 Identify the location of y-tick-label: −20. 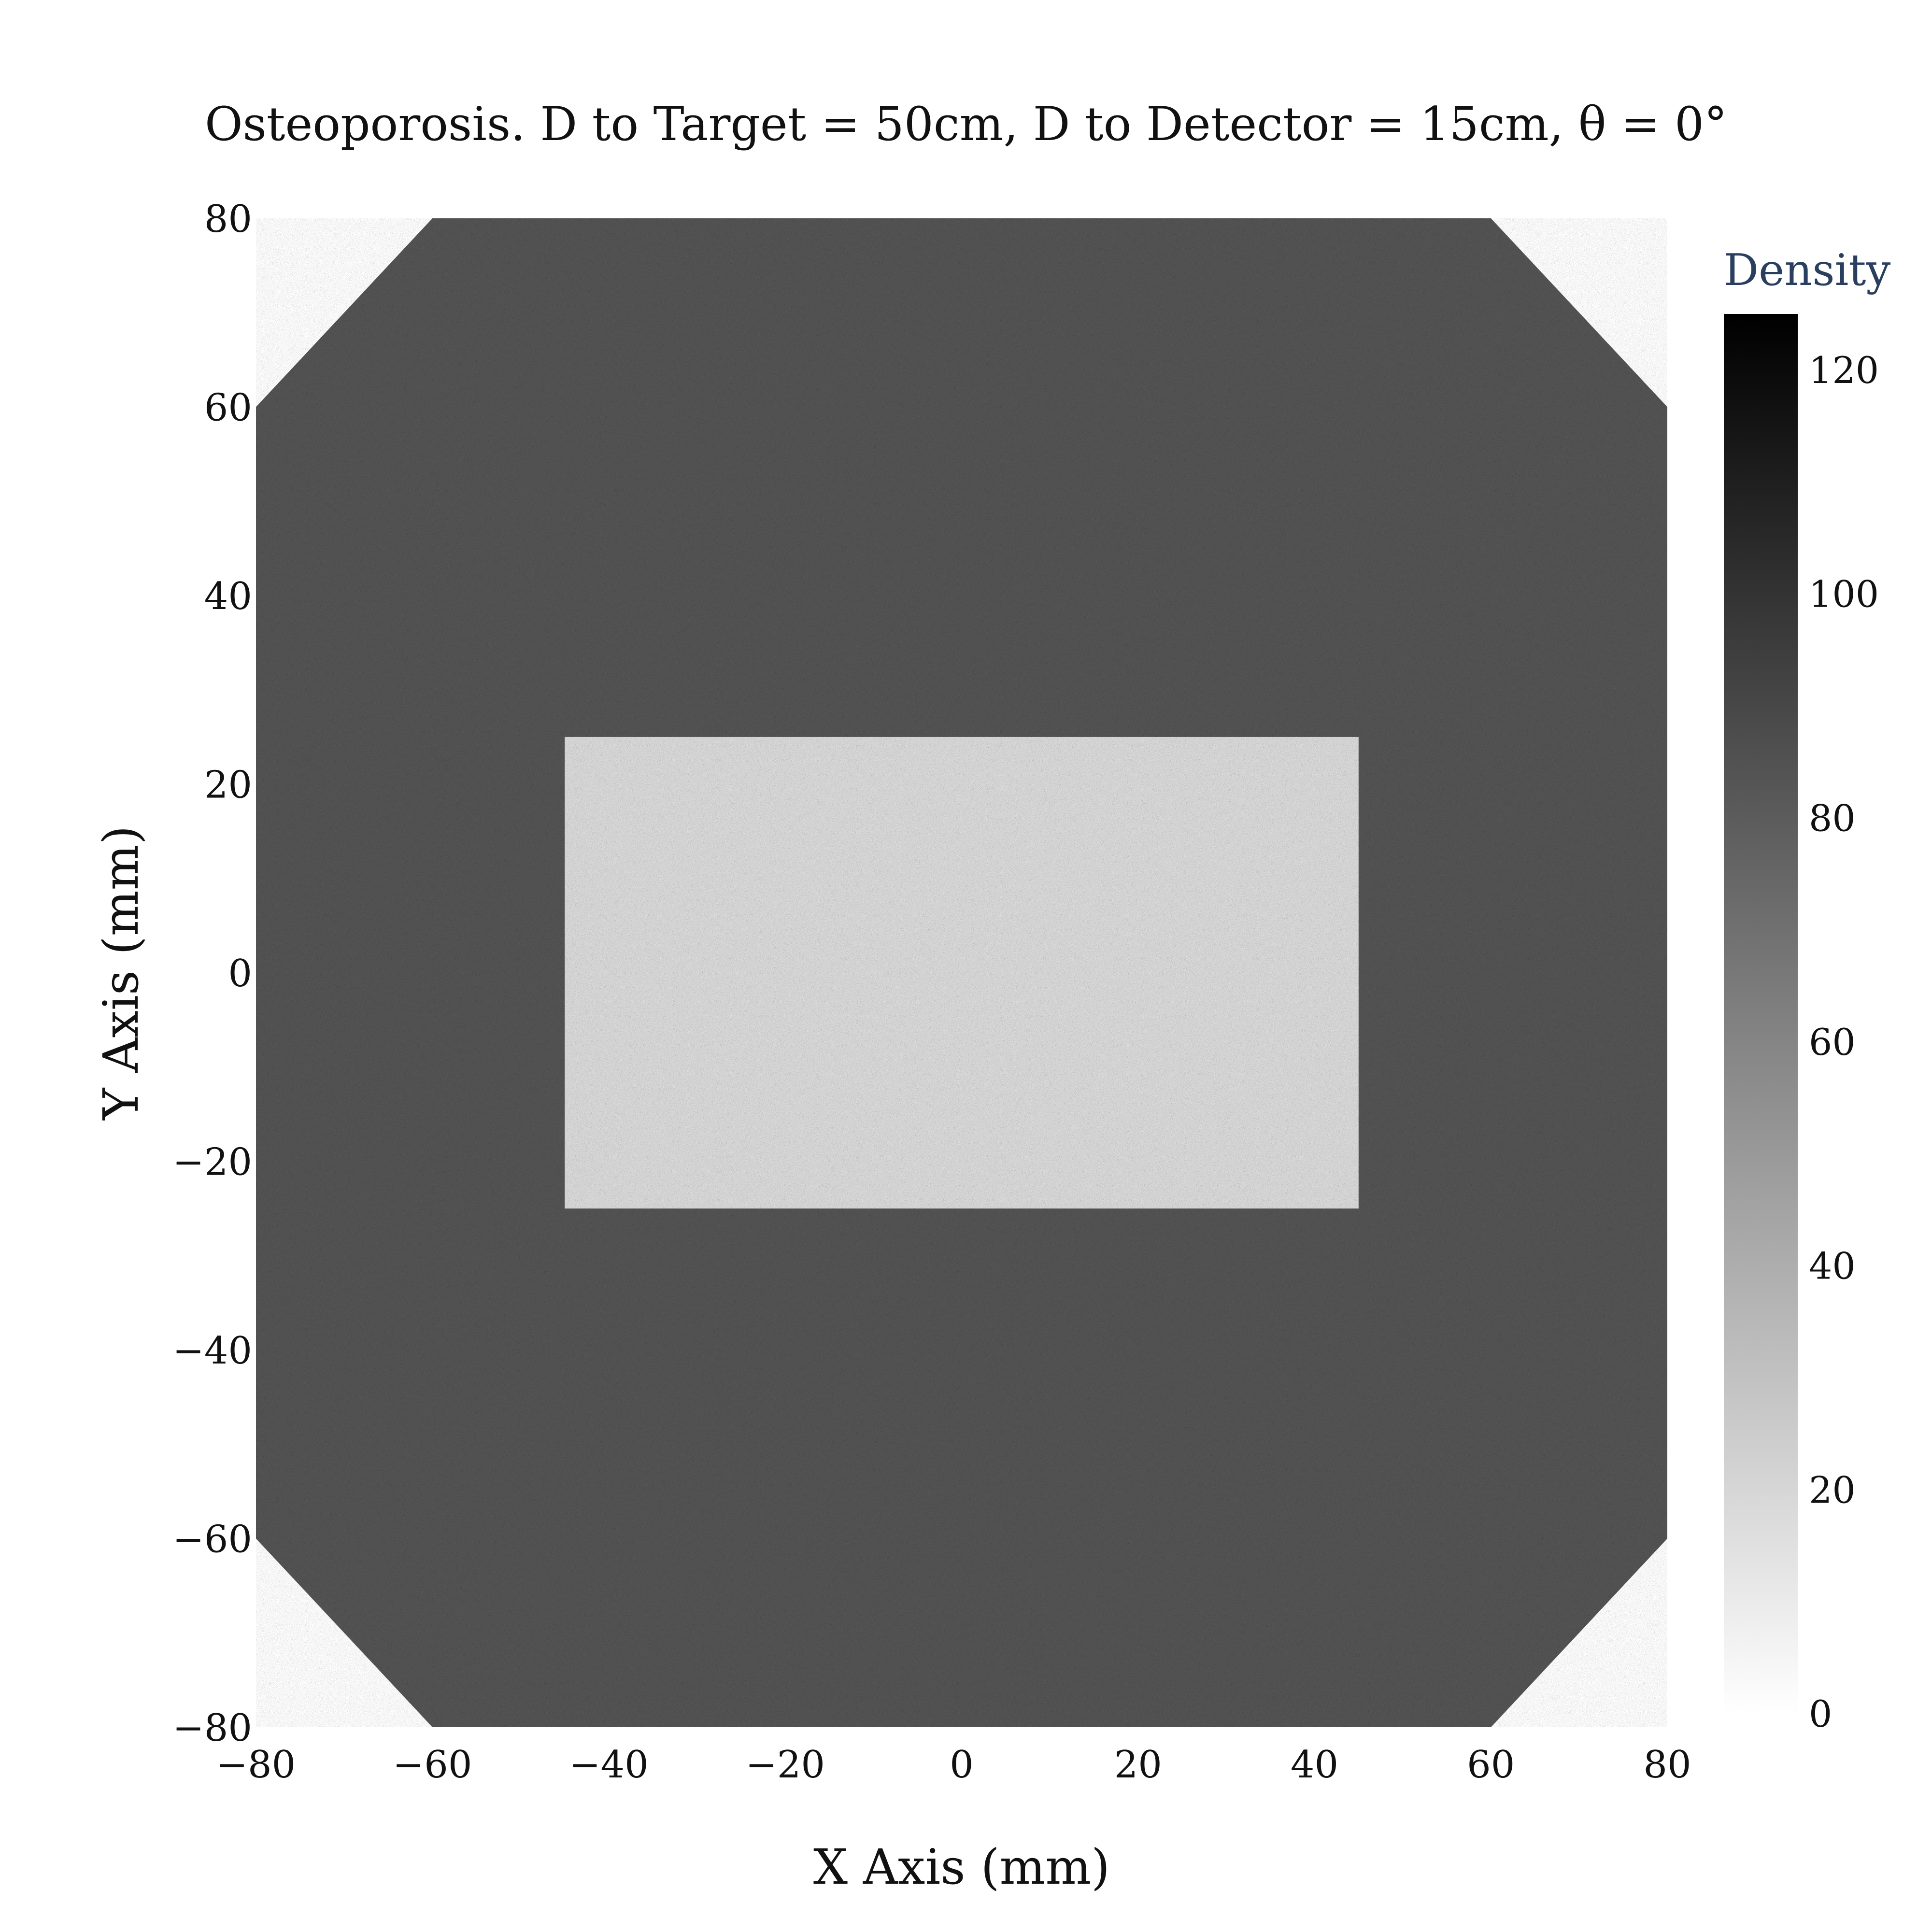
(212, 1162).